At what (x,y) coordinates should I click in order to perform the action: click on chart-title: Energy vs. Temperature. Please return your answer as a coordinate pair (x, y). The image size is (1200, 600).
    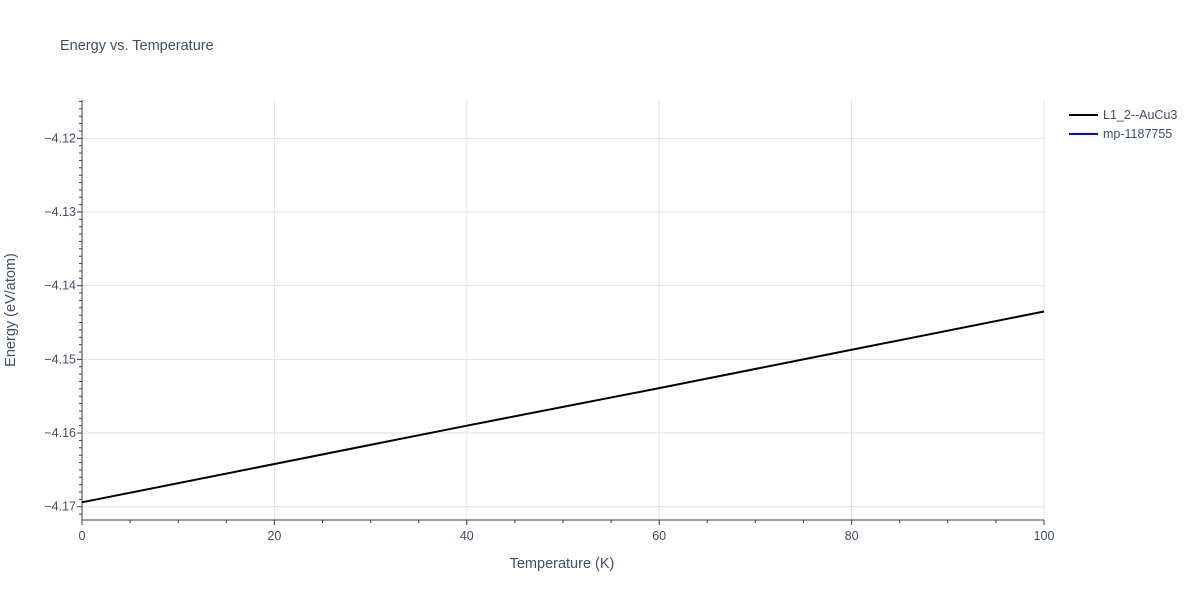
    Looking at the image, I should click on (137, 46).